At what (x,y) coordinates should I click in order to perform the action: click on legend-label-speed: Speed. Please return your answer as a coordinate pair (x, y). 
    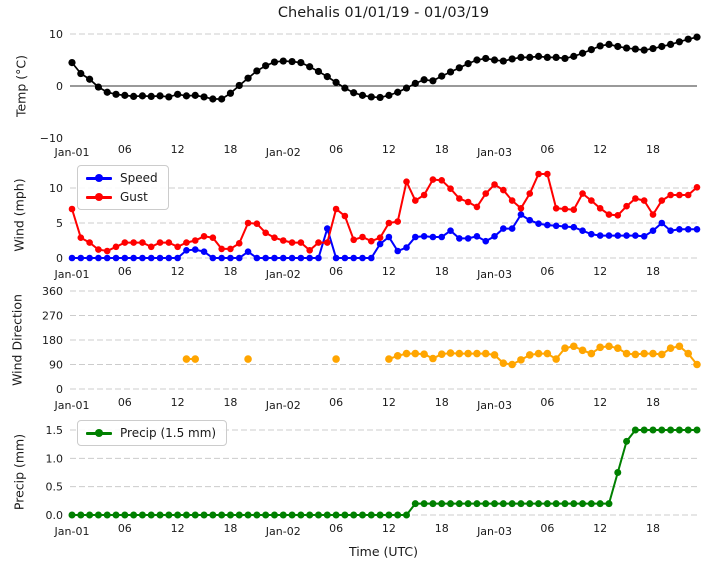
    Looking at the image, I should click on (139, 178).